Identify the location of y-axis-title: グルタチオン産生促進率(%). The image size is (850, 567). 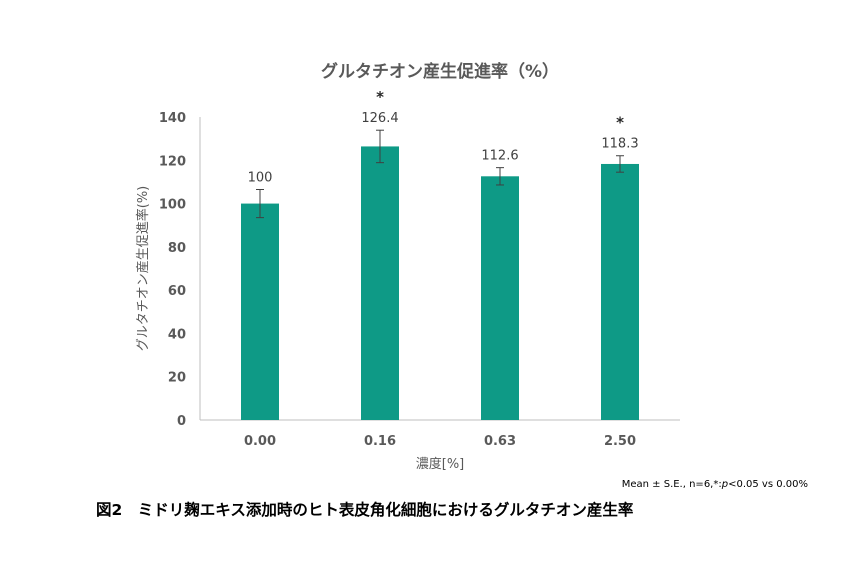
(143, 269).